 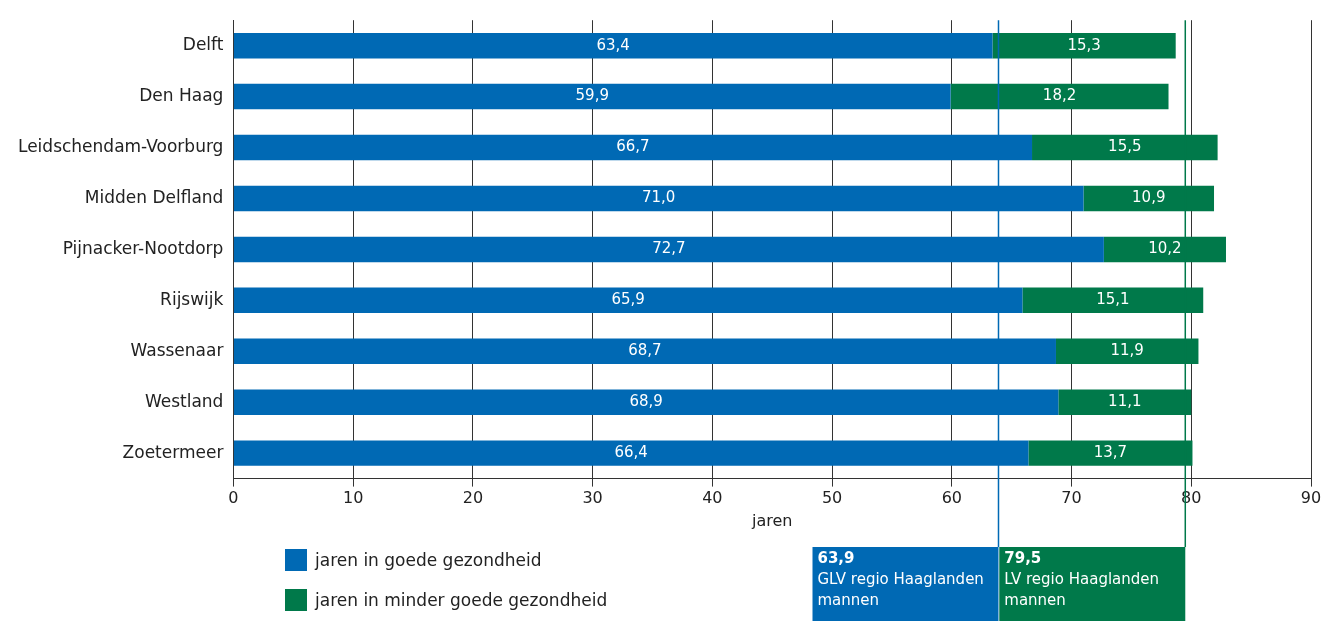 I want to click on data-label: 72,7, so click(x=669, y=248).